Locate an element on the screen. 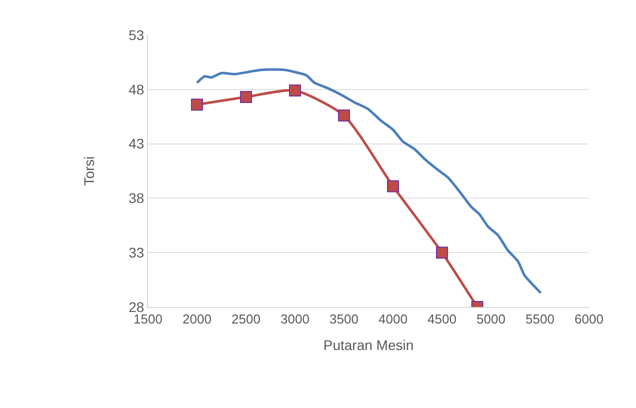 Image resolution: width=636 pixels, height=408 pixels. x-tick-label: 3000 is located at coordinates (295, 319).